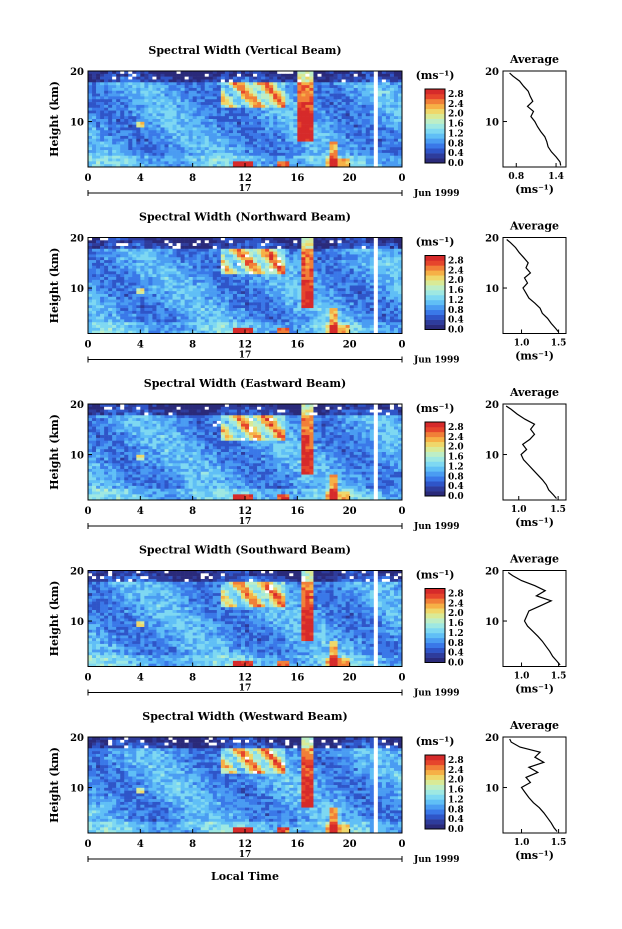 The image size is (622, 929). I want to click on avg-y-tick-label: 10, so click(492, 123).